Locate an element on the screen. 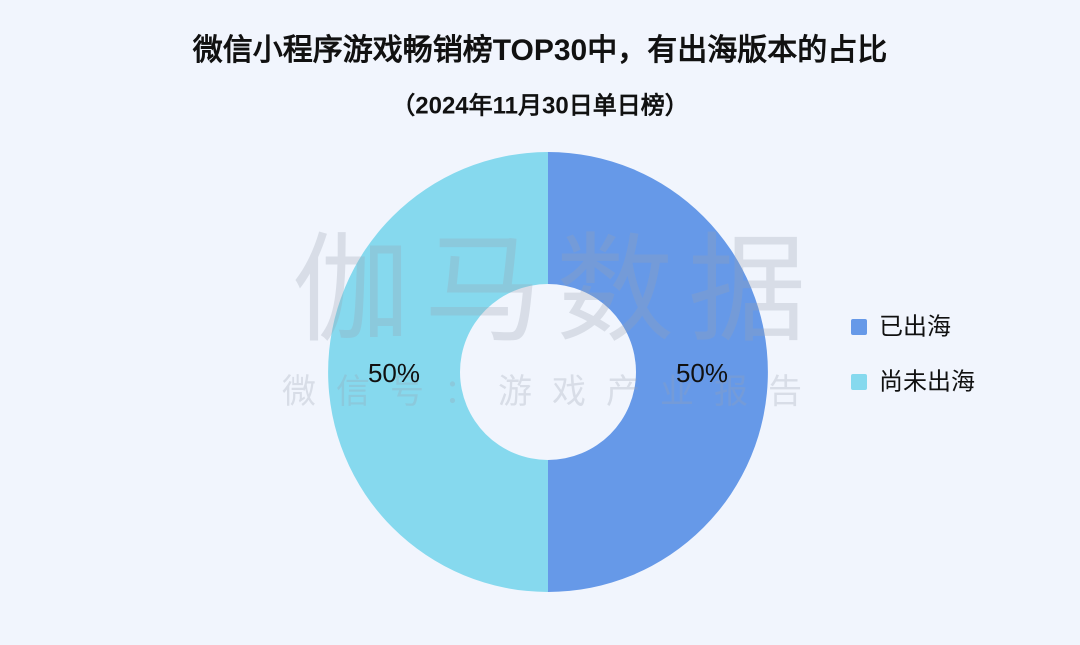 The image size is (1080, 645). watermark: 微信号：游戏产业报告 is located at coordinates (552, 392).